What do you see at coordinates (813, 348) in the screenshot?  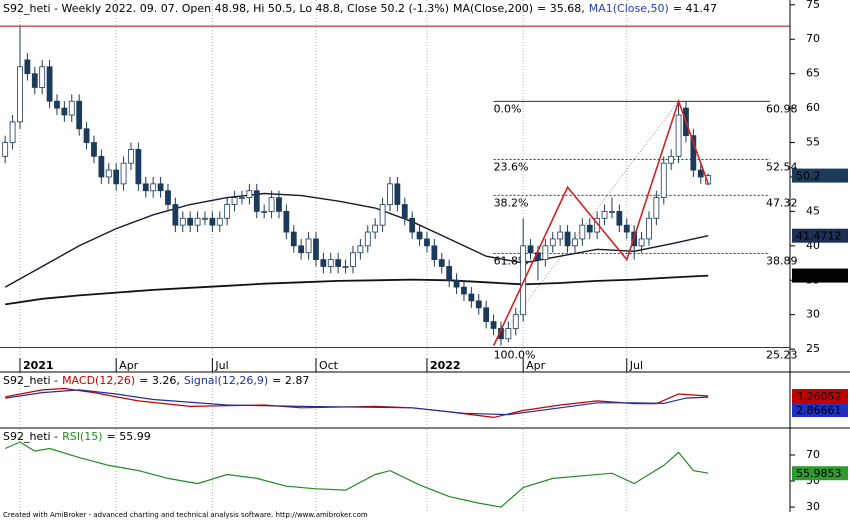 I see `y-tick-label: 25` at bounding box center [813, 348].